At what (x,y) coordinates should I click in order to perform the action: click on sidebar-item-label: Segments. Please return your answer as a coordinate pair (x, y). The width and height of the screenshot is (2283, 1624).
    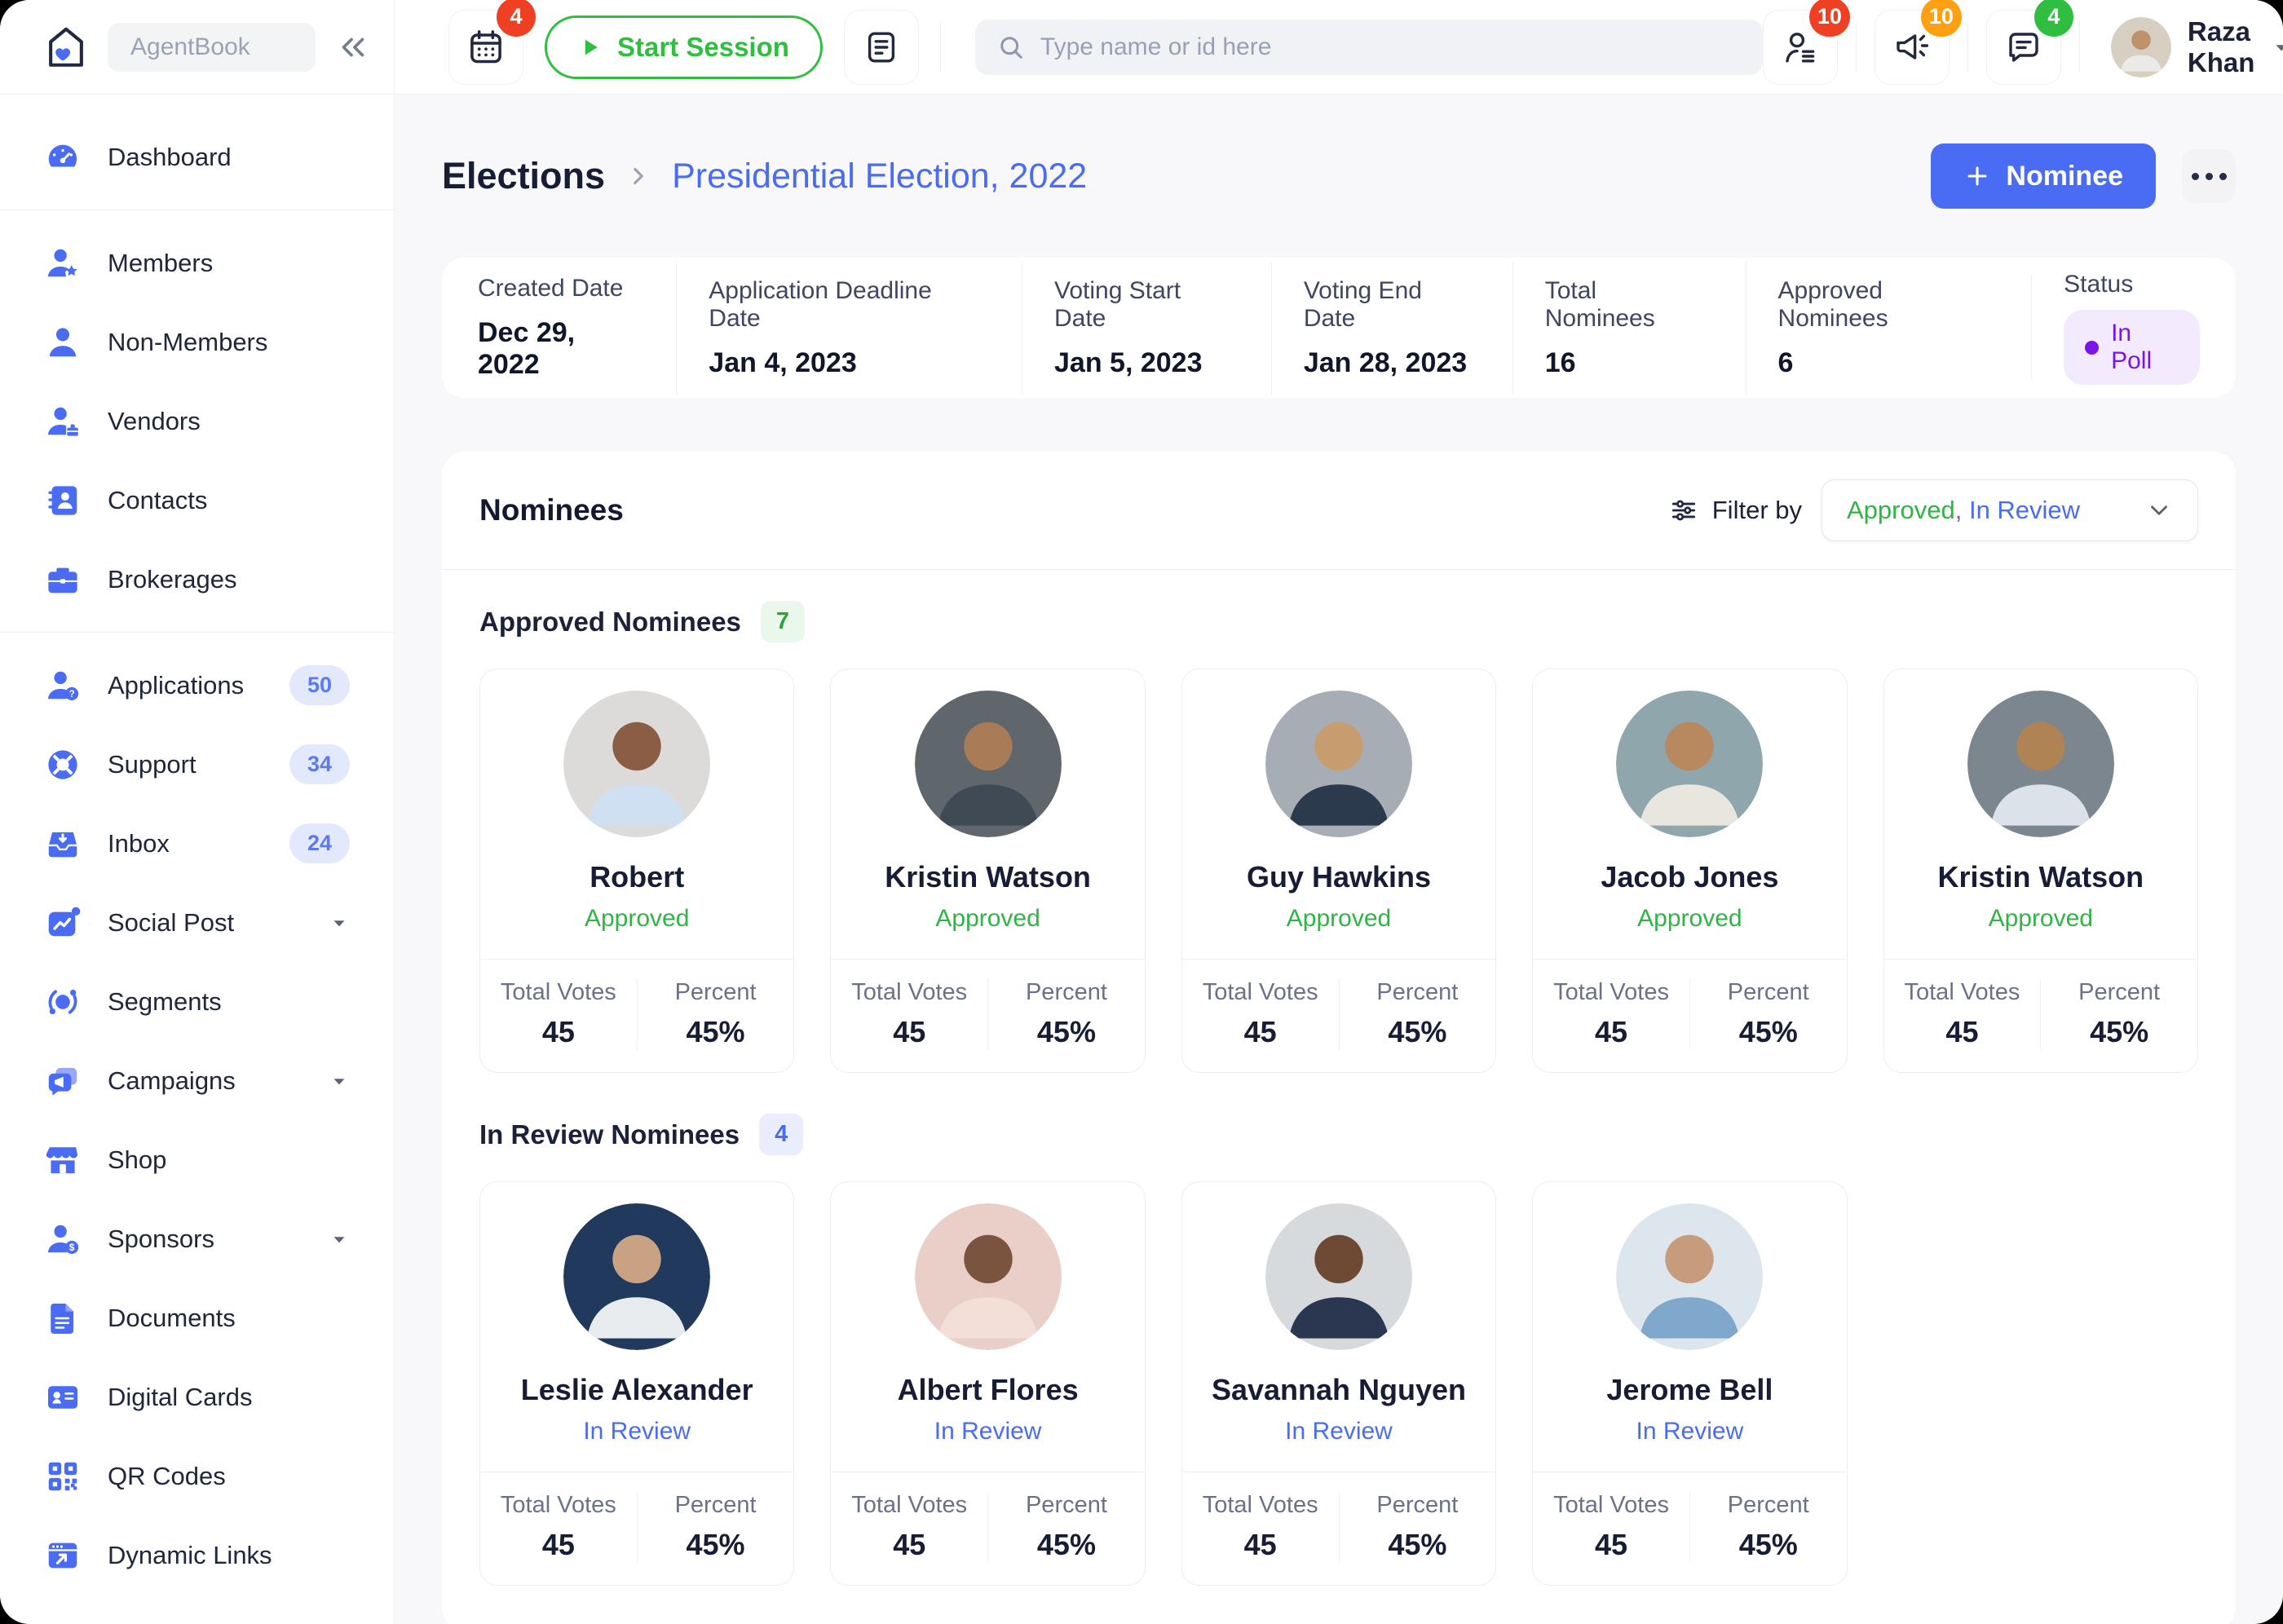
    Looking at the image, I should click on (165, 1001).